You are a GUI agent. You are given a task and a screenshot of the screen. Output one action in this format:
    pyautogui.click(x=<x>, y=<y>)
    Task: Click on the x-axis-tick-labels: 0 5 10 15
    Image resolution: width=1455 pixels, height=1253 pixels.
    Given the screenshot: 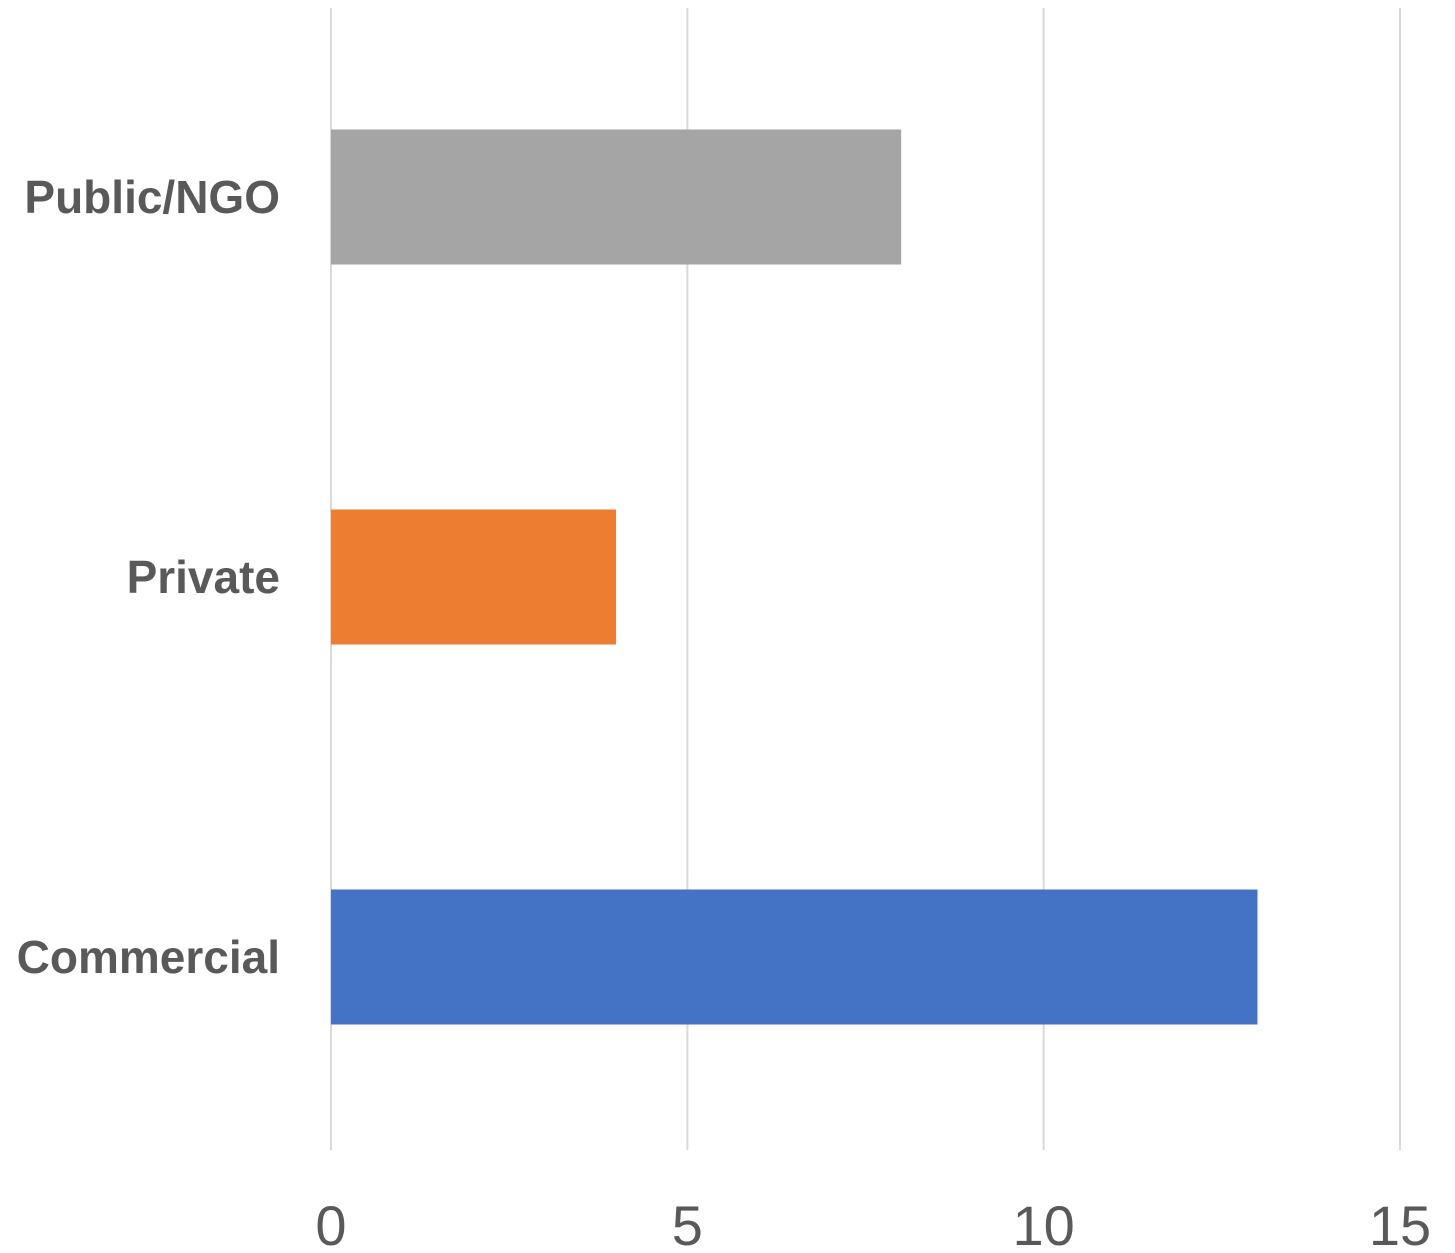 What is the action you would take?
    pyautogui.click(x=873, y=1223)
    